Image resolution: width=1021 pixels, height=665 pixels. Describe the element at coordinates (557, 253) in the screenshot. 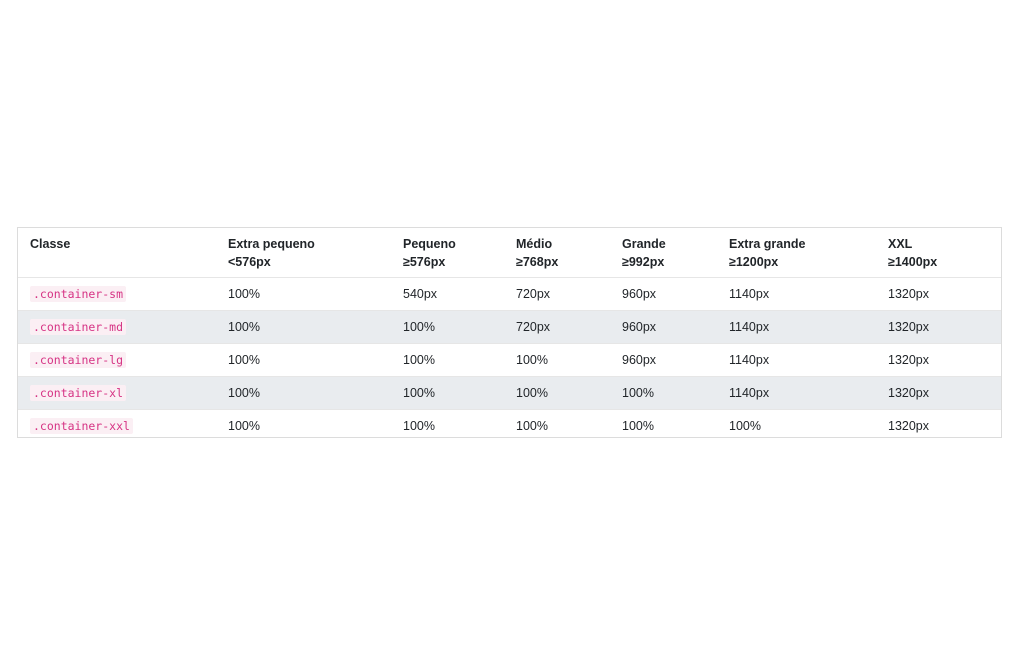

I see `header-medio: Médio ≥768px` at that location.